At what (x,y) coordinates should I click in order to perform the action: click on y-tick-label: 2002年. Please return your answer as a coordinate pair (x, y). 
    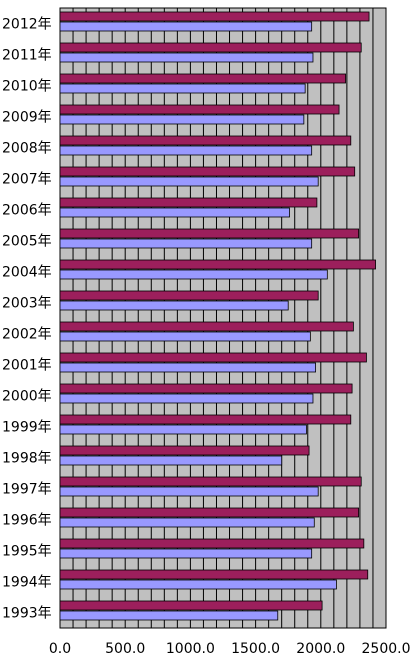
    Looking at the image, I should click on (27, 335).